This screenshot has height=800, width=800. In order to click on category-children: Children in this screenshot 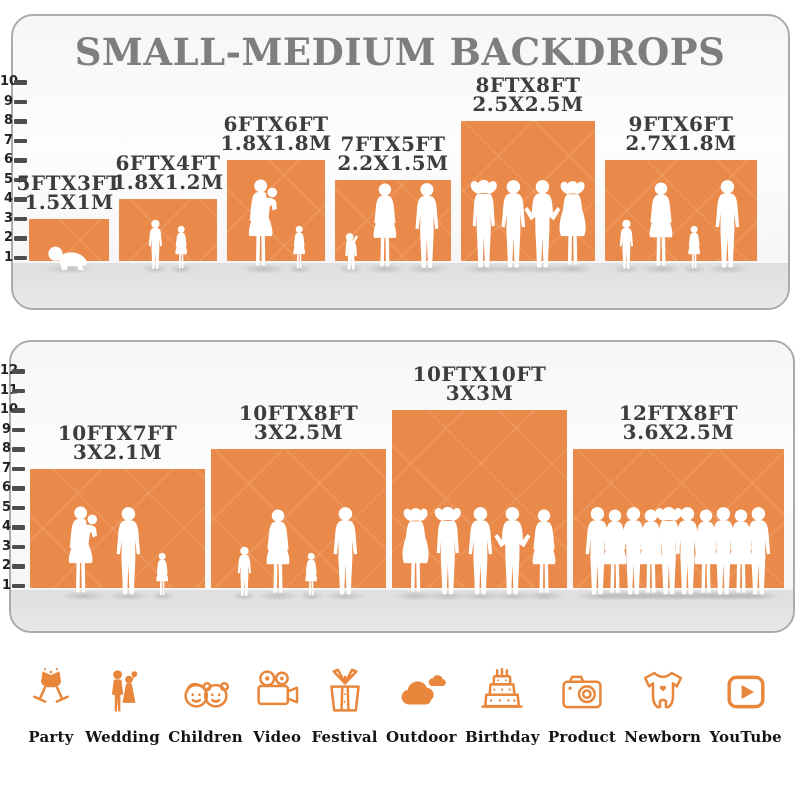, I will do `click(205, 705)`.